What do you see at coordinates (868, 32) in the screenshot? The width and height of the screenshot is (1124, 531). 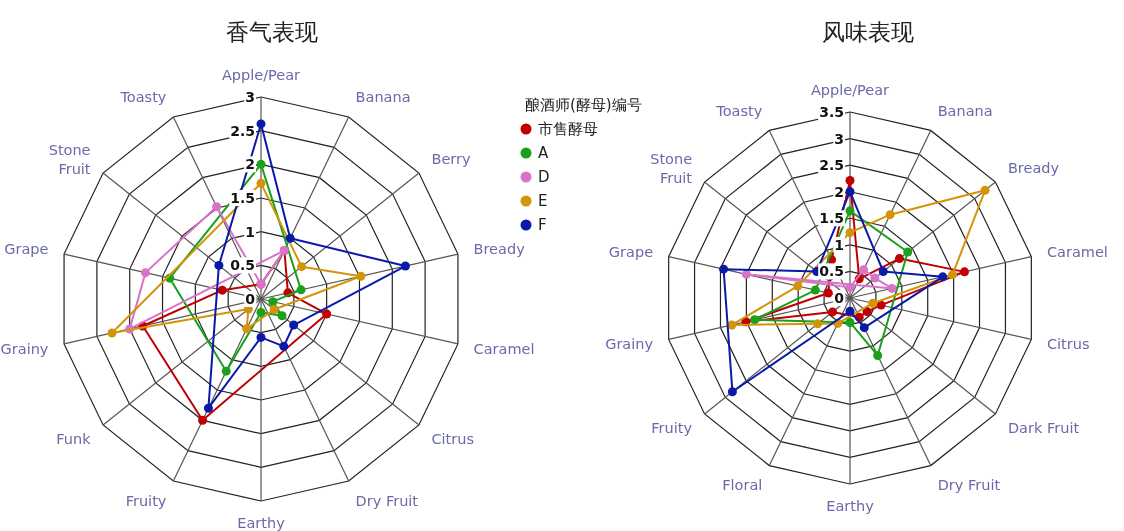 I see `chart-title: 风味表现` at bounding box center [868, 32].